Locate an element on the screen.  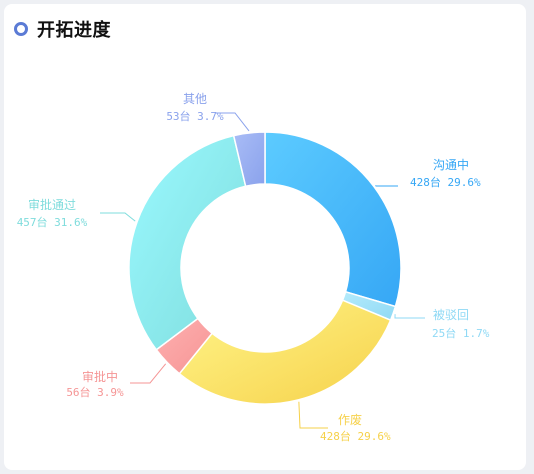
slice-label-value-3: 56台 3.9% is located at coordinates (95, 392).